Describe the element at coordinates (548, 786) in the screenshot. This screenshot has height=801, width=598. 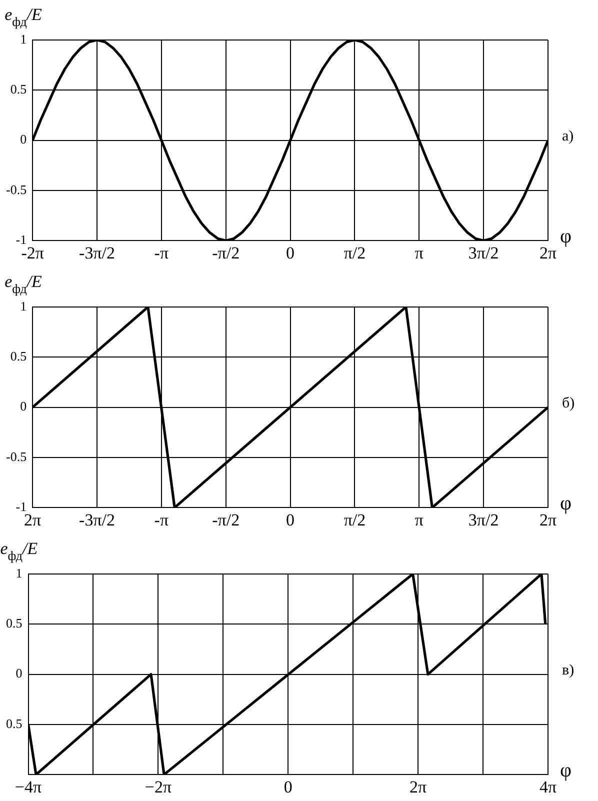
I see `x-tick-label: 4π` at that location.